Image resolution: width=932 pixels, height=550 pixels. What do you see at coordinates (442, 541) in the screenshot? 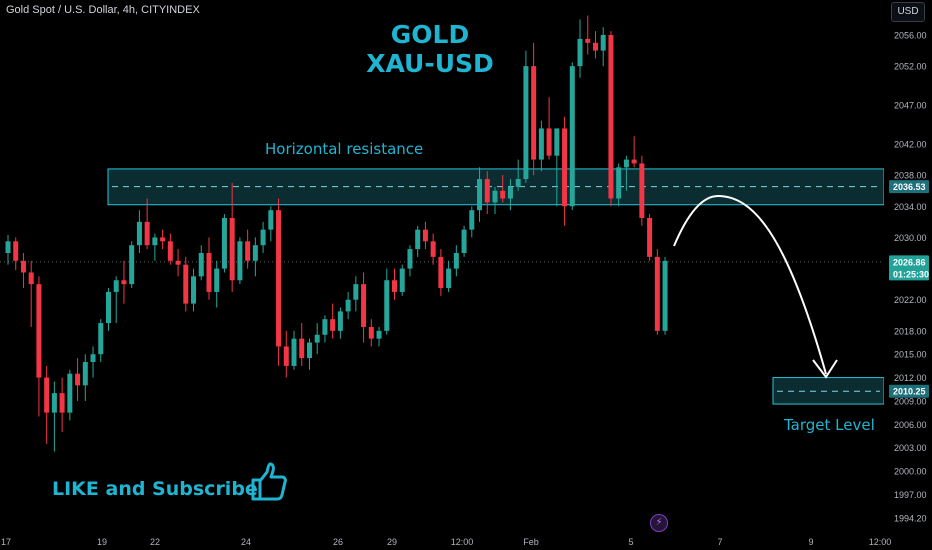
I see `time-axis` at bounding box center [442, 541].